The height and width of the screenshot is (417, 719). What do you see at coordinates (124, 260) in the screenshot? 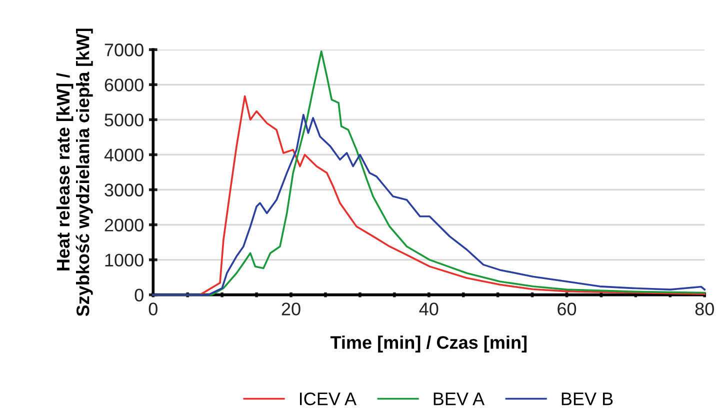
I see `y-tick-label: 1000` at bounding box center [124, 260].